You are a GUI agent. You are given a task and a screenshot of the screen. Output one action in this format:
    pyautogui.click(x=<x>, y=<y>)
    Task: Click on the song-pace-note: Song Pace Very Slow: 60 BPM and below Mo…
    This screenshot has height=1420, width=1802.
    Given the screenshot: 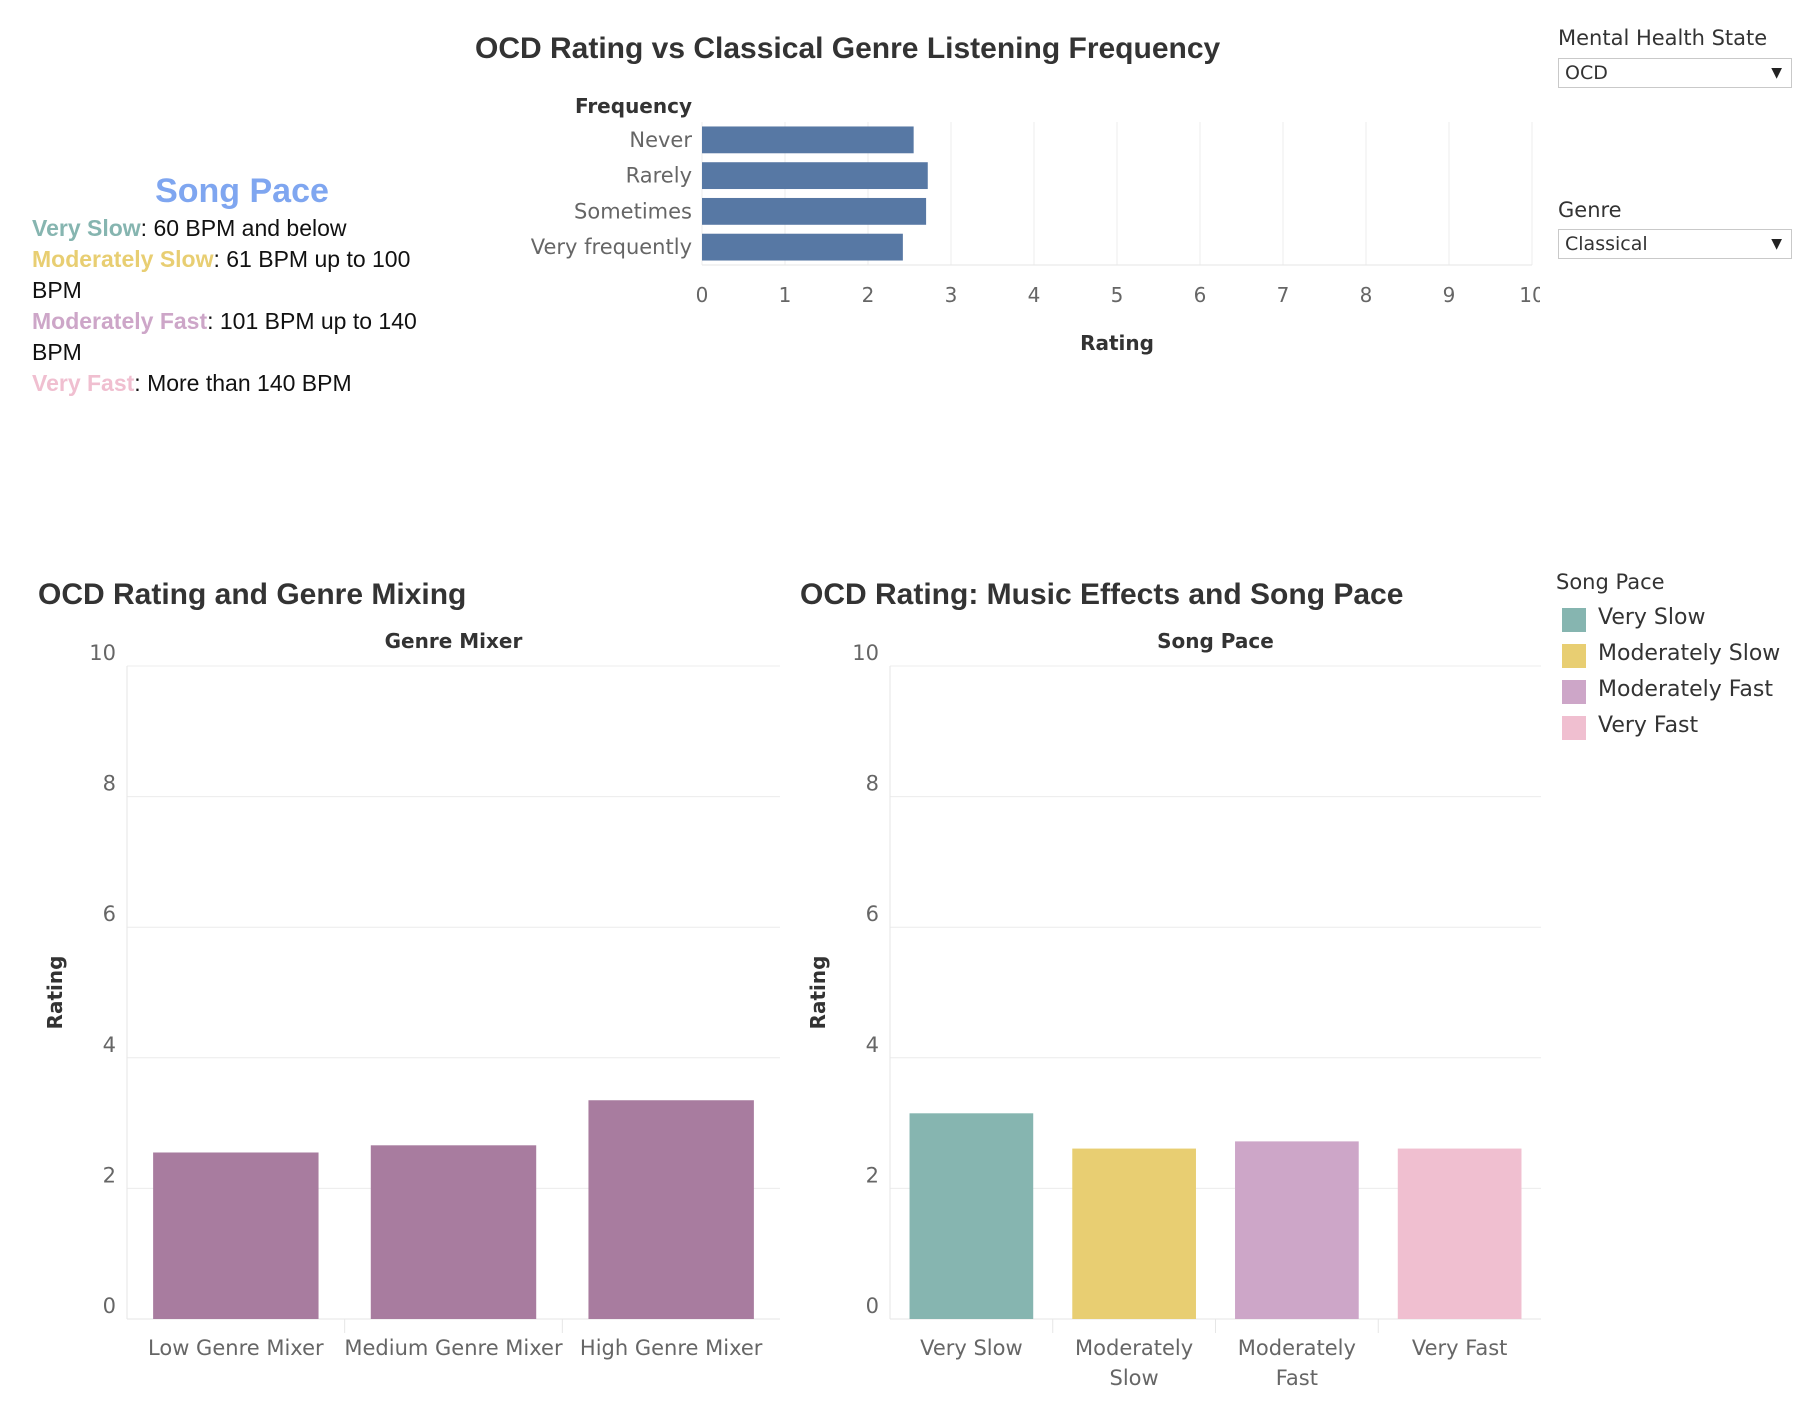 What is the action you would take?
    pyautogui.click(x=242, y=285)
    